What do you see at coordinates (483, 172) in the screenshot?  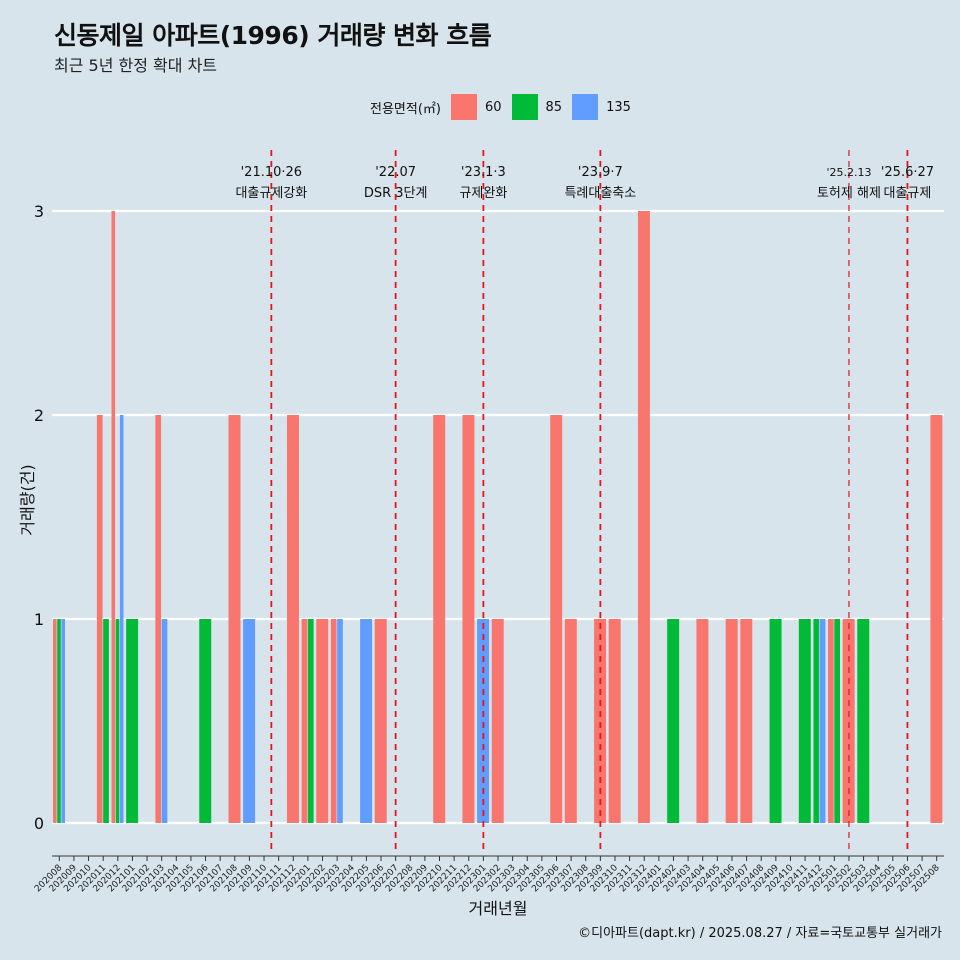 I see `annotation-date: '23.1·3` at bounding box center [483, 172].